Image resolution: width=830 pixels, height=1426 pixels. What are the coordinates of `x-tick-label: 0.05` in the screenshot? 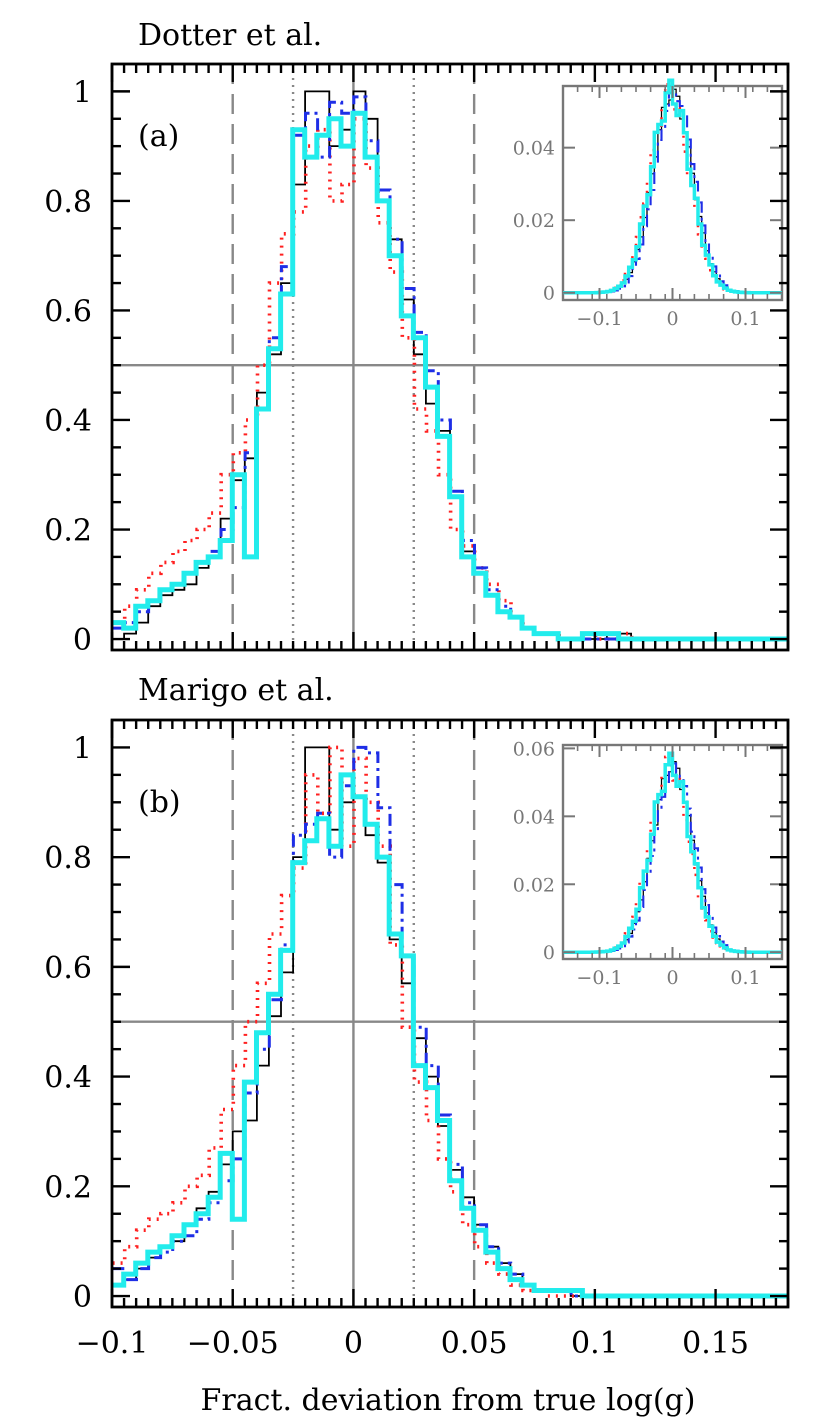 It's located at (474, 1343).